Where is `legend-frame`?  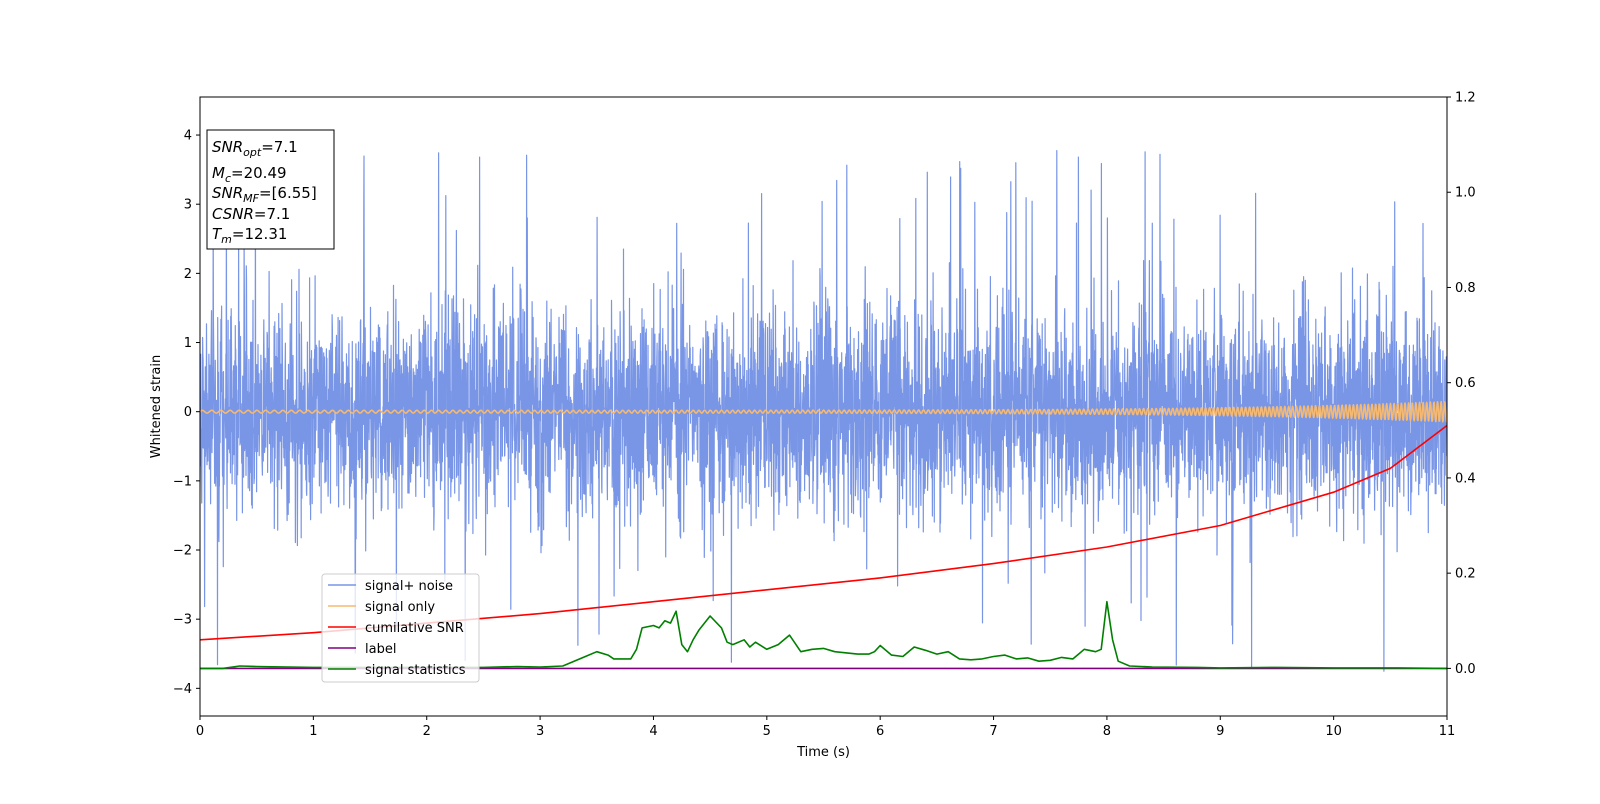 legend-frame is located at coordinates (400, 628).